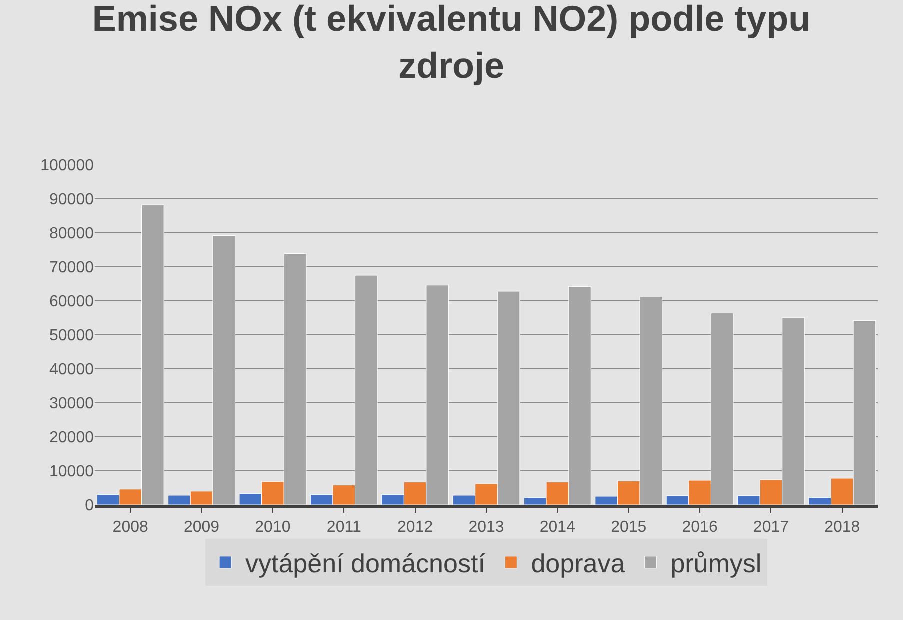 Image resolution: width=903 pixels, height=620 pixels. I want to click on y-tick-label: 40000, so click(72, 370).